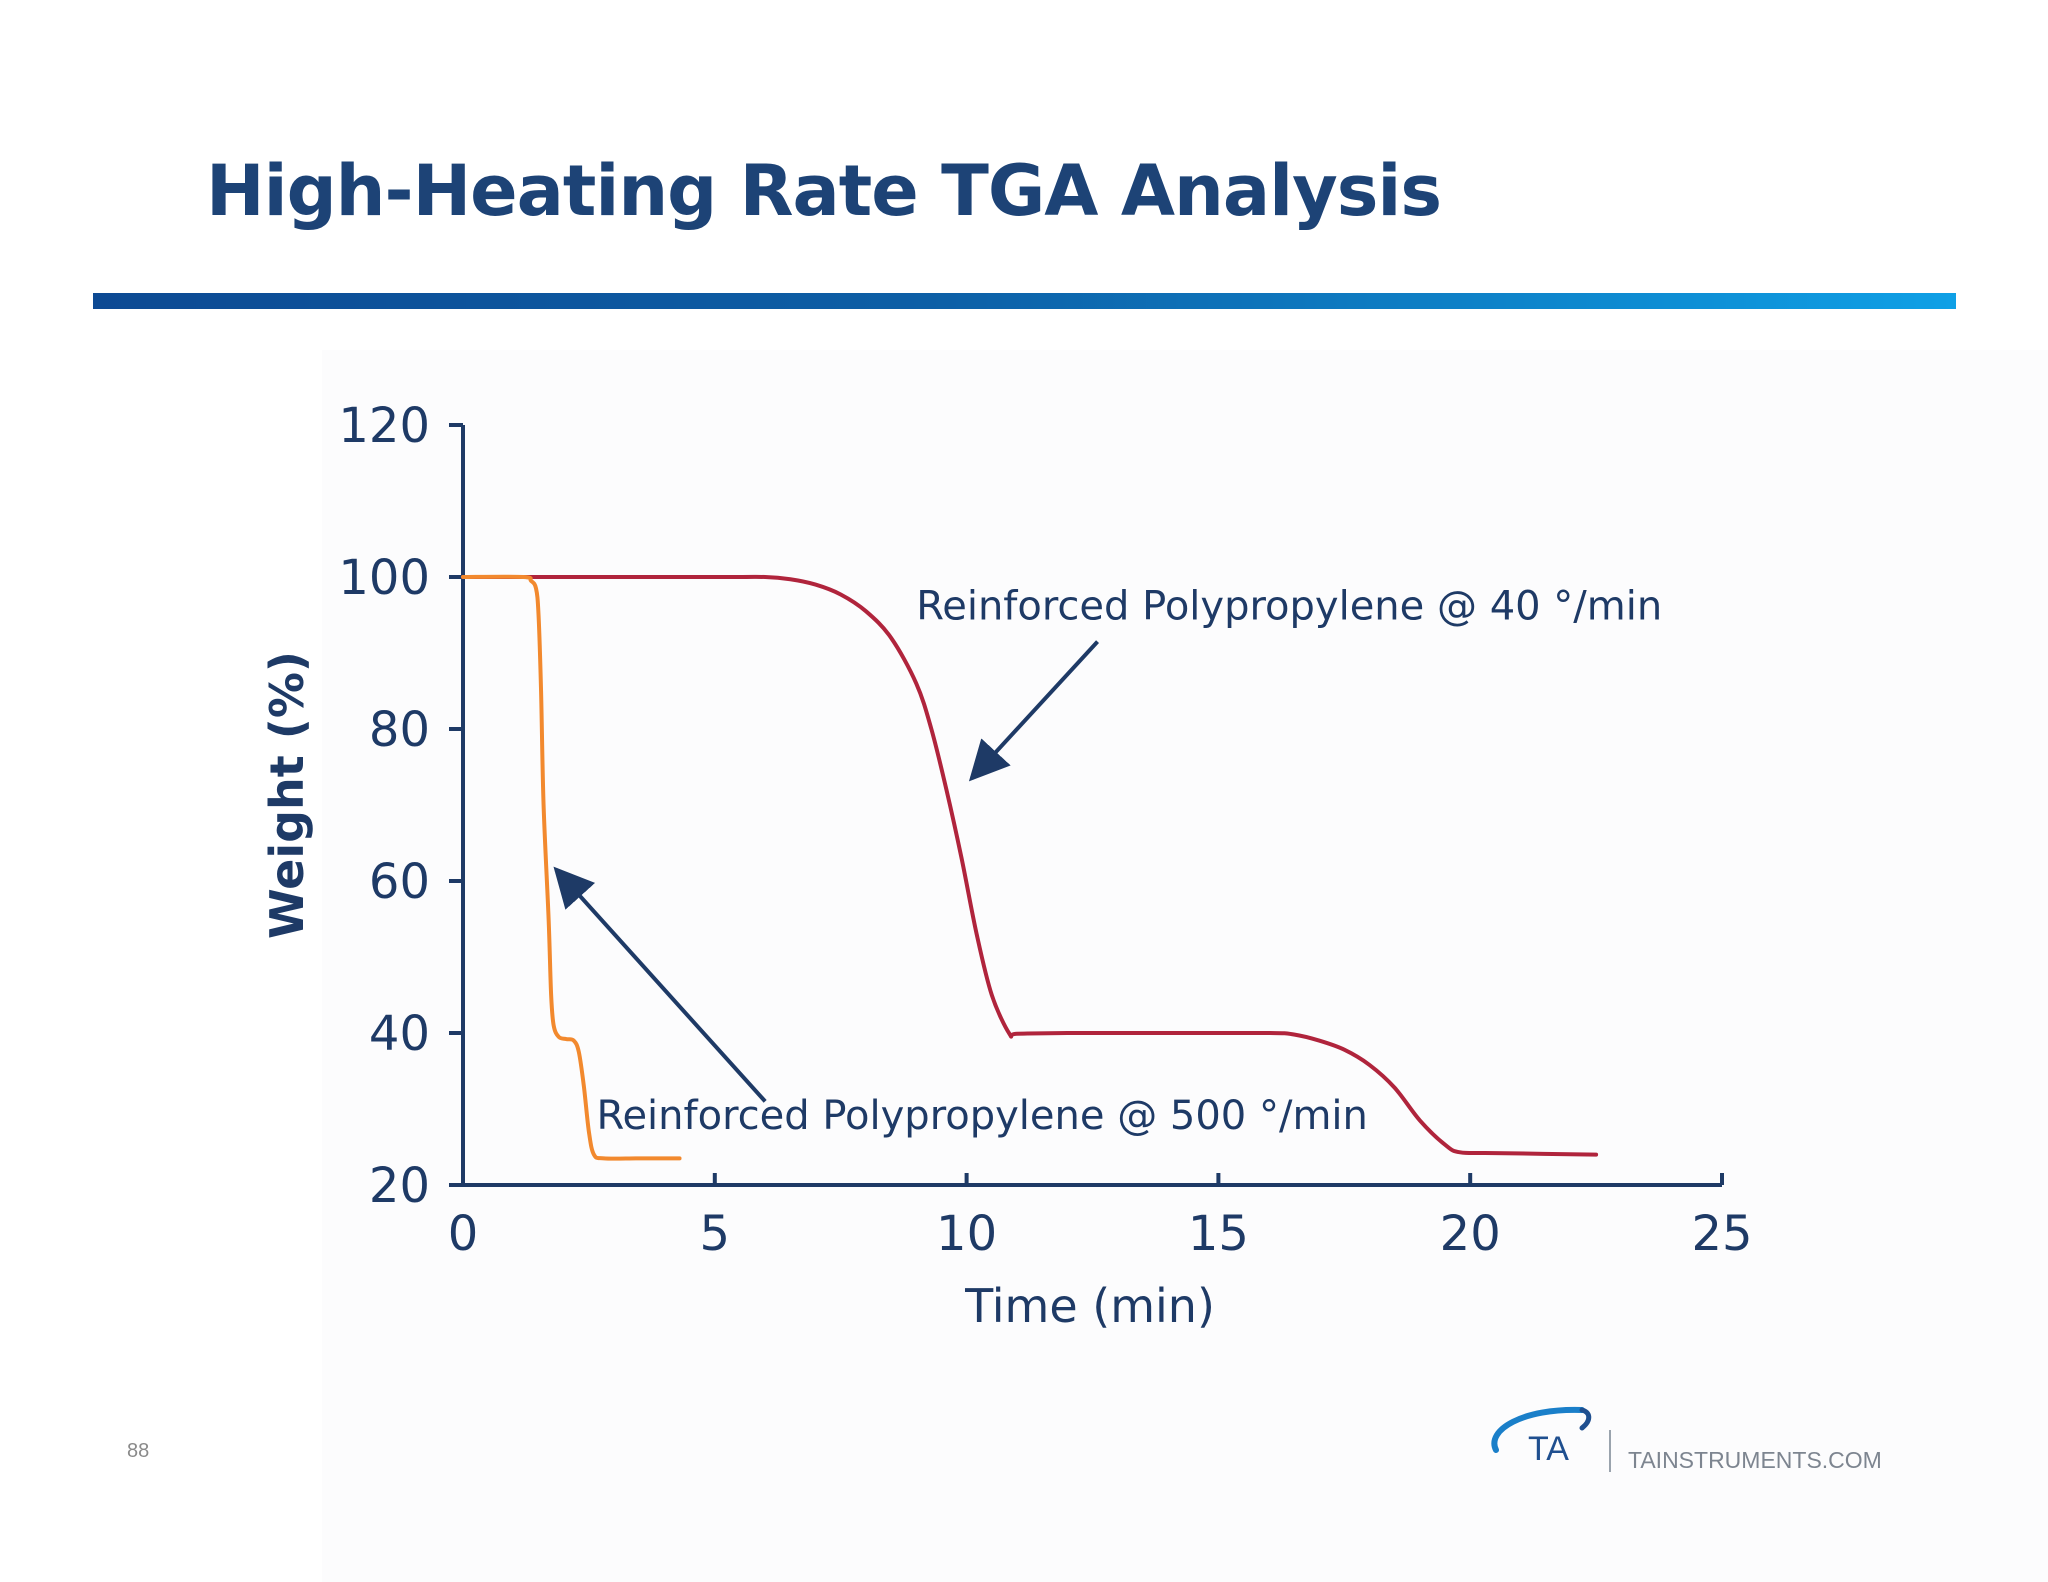 This screenshot has height=1582, width=2048. Describe the element at coordinates (138, 1451) in the screenshot. I see `page-number: 88` at that location.